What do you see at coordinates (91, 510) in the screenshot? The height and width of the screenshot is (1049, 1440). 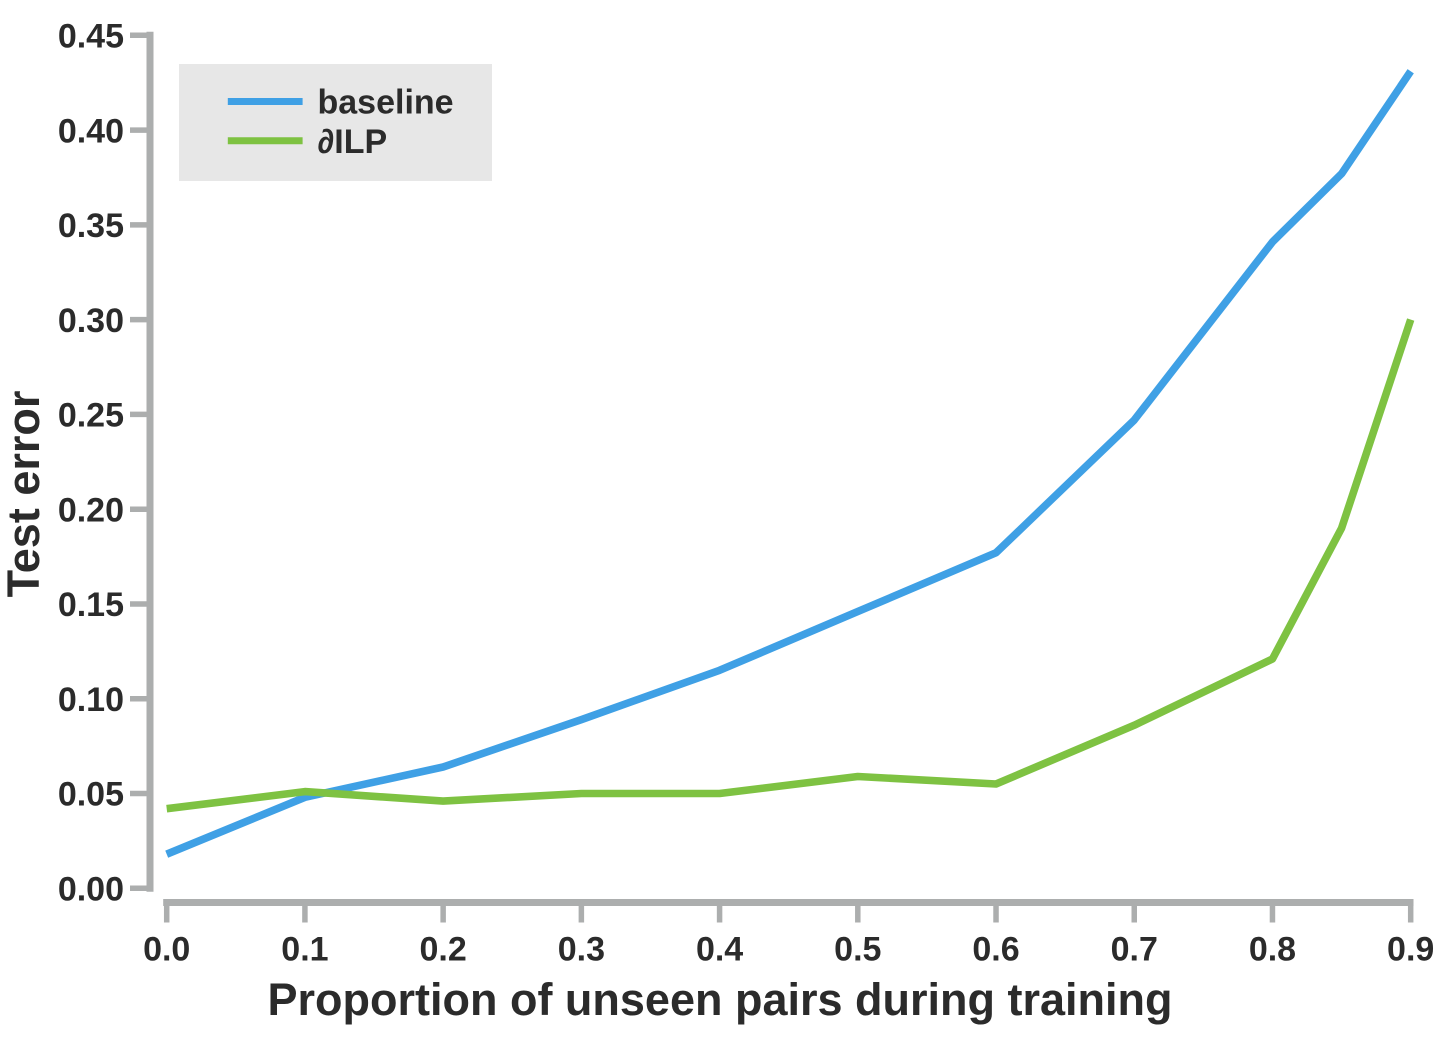 I see `y-tick-label: 0.20` at bounding box center [91, 510].